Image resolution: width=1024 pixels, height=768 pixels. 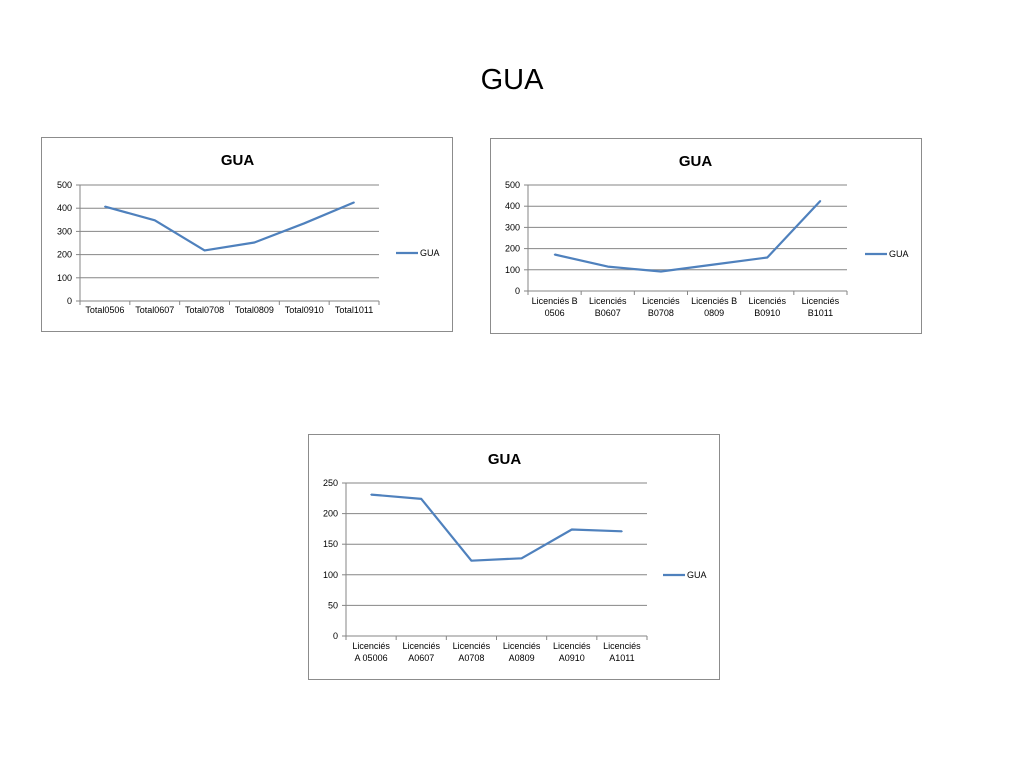 I want to click on x-tick-label: A0607, so click(x=421, y=658).